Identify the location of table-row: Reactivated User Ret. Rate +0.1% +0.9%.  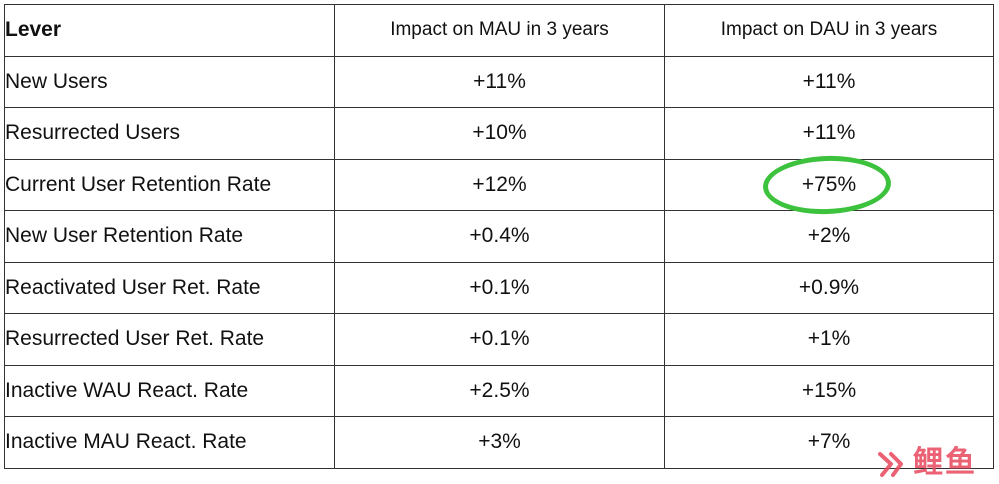
(499, 287).